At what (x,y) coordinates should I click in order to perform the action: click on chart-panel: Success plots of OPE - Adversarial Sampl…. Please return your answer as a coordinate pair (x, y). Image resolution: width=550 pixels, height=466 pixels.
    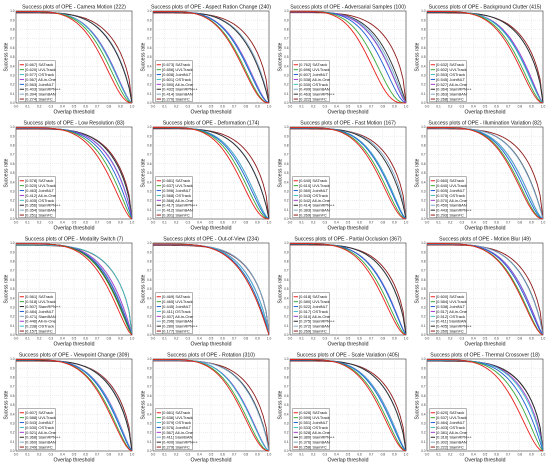
    Looking at the image, I should click on (343, 60).